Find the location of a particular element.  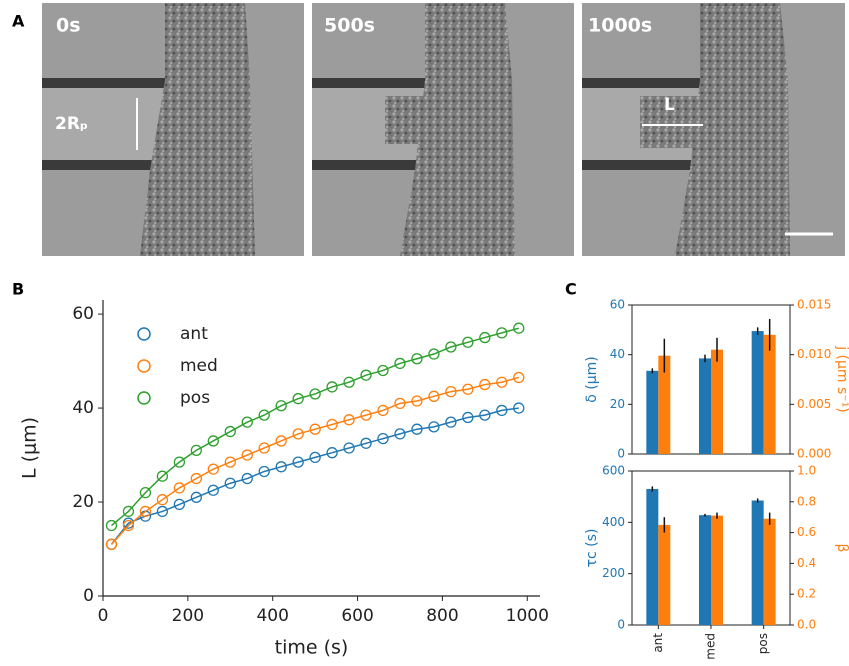

micrograph: 2Rₚ 0s is located at coordinates (173, 129).